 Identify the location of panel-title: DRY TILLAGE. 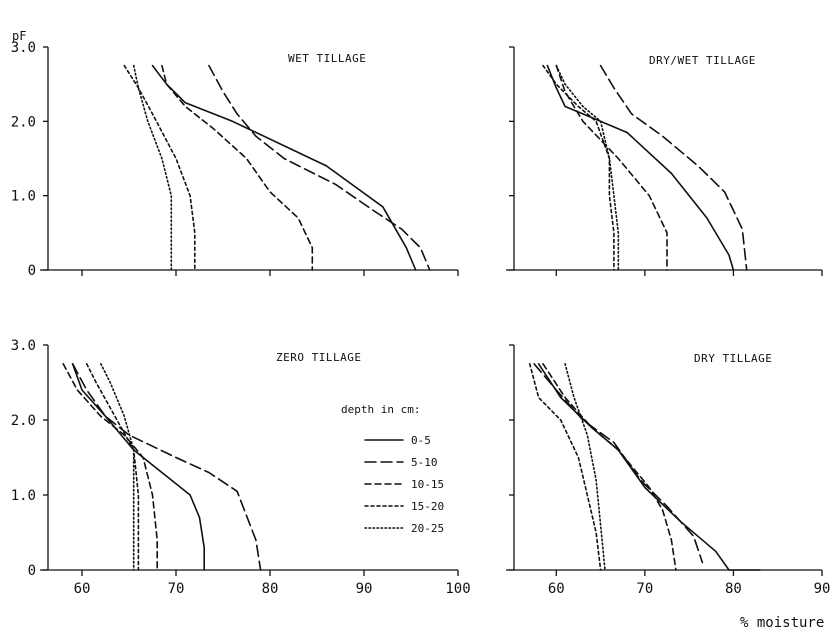
(733, 358).